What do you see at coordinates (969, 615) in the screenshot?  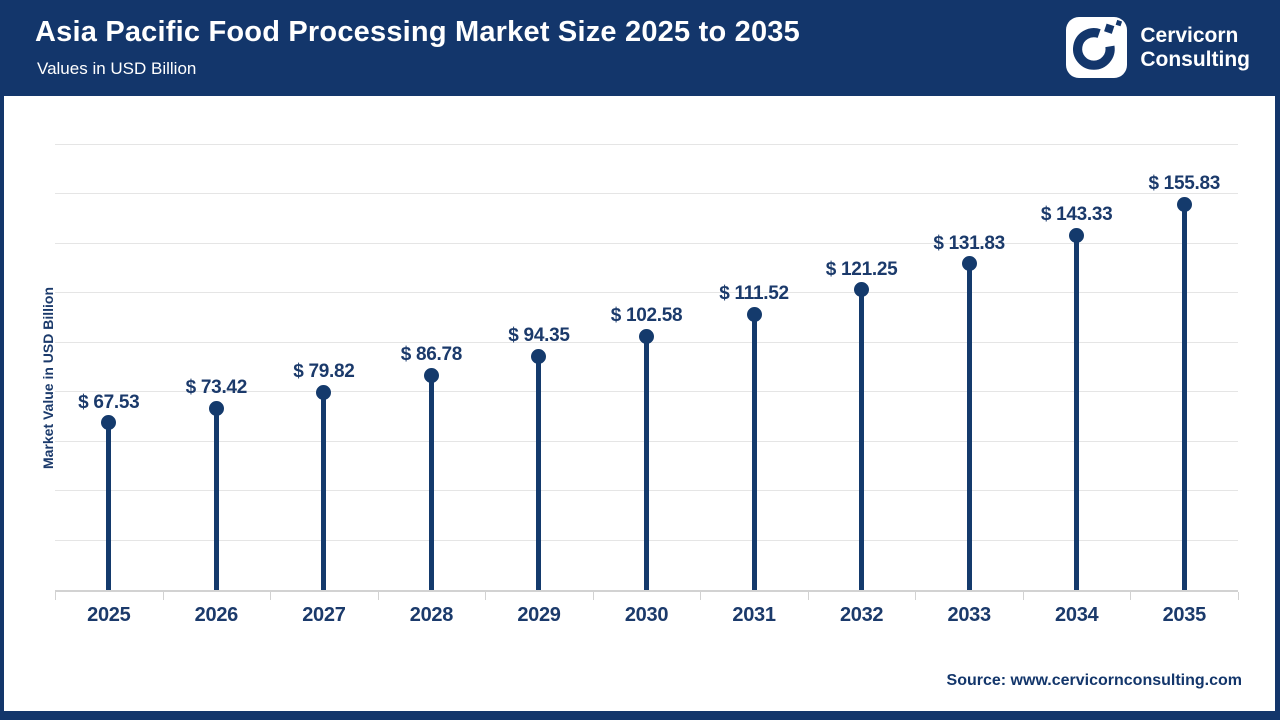 I see `x-axis-label: 2033` at bounding box center [969, 615].